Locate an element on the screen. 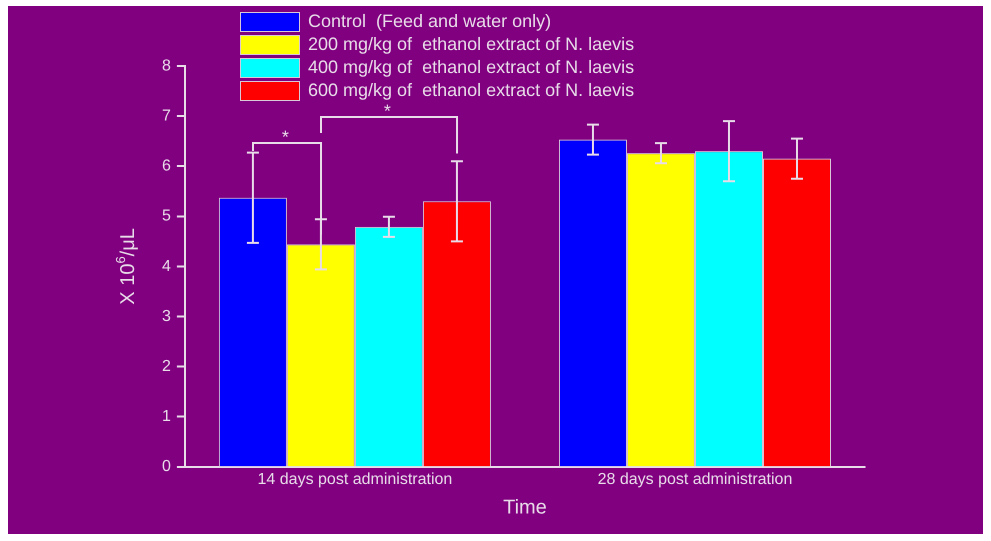 Image resolution: width=991 pixels, height=541 pixels. x-tick-label: 28 days post administration is located at coordinates (695, 479).